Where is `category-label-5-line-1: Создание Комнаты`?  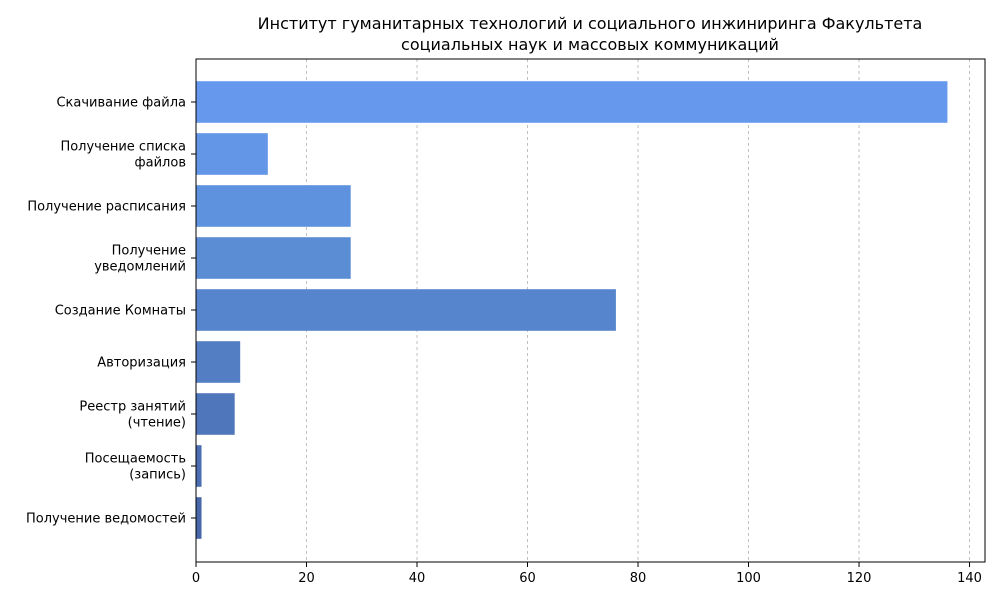
category-label-5-line-1: Создание Комнаты is located at coordinates (120, 311).